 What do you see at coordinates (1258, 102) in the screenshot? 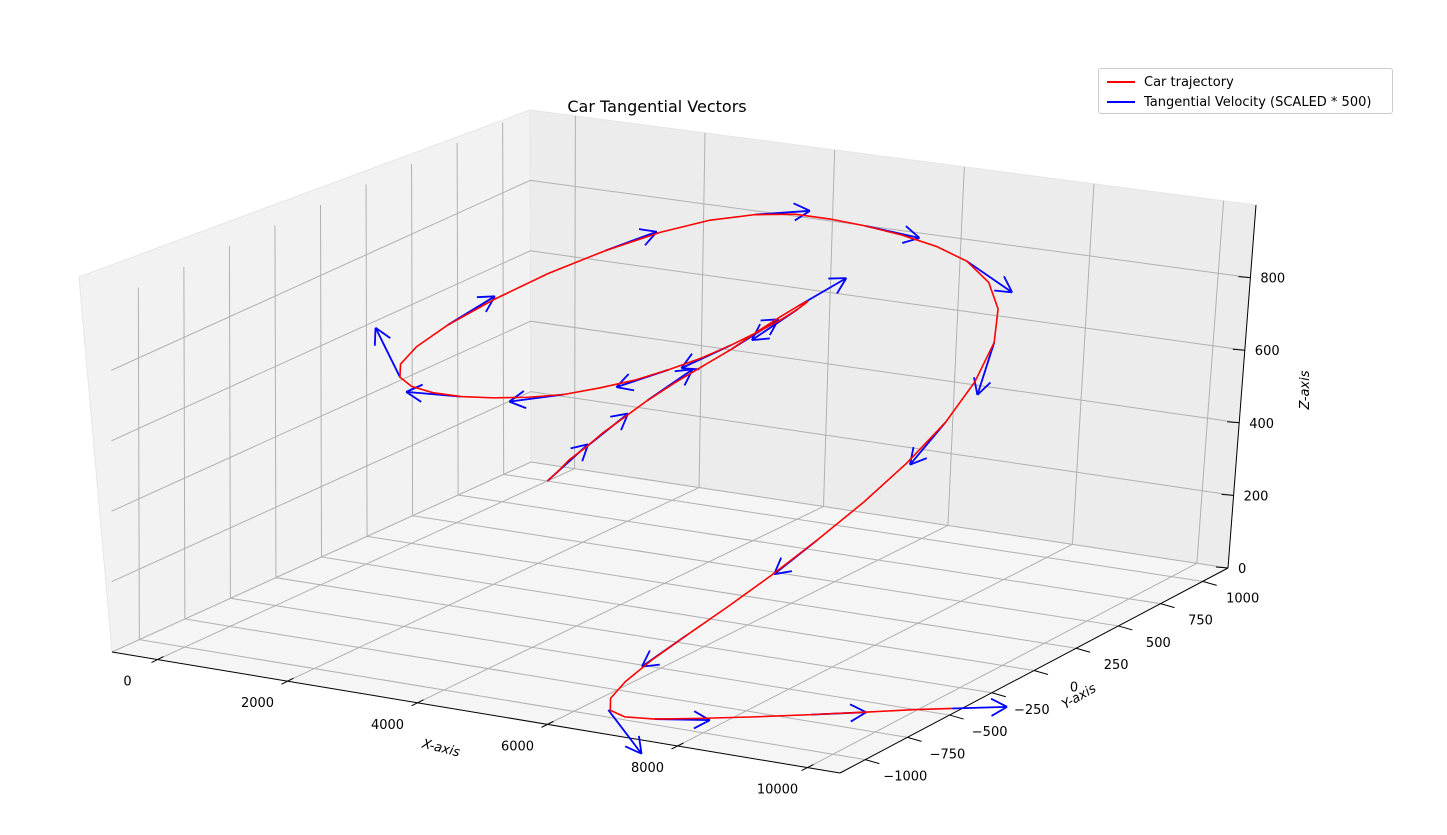
I see `legend-label-tangent: Tangential Velocity (SCALED * 500)` at bounding box center [1258, 102].